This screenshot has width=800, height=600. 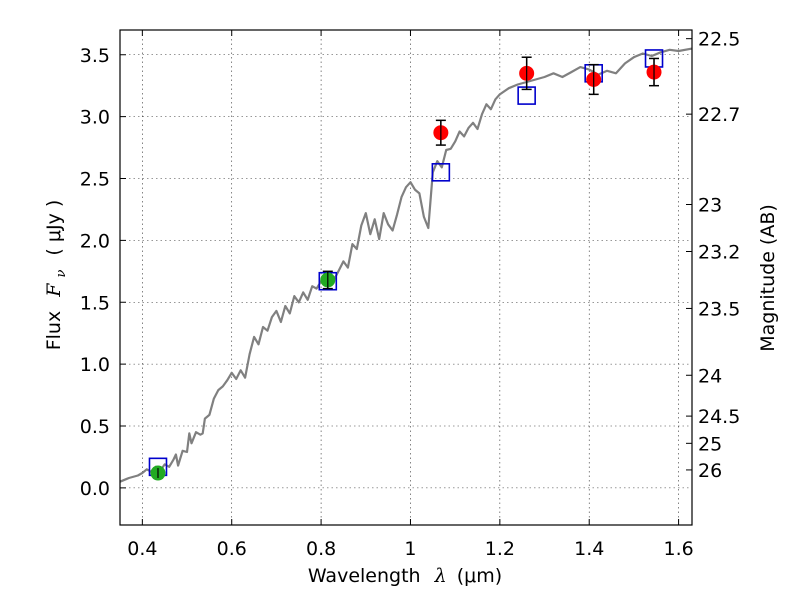 I want to click on x-axis-symbol: λ, so click(x=440, y=576).